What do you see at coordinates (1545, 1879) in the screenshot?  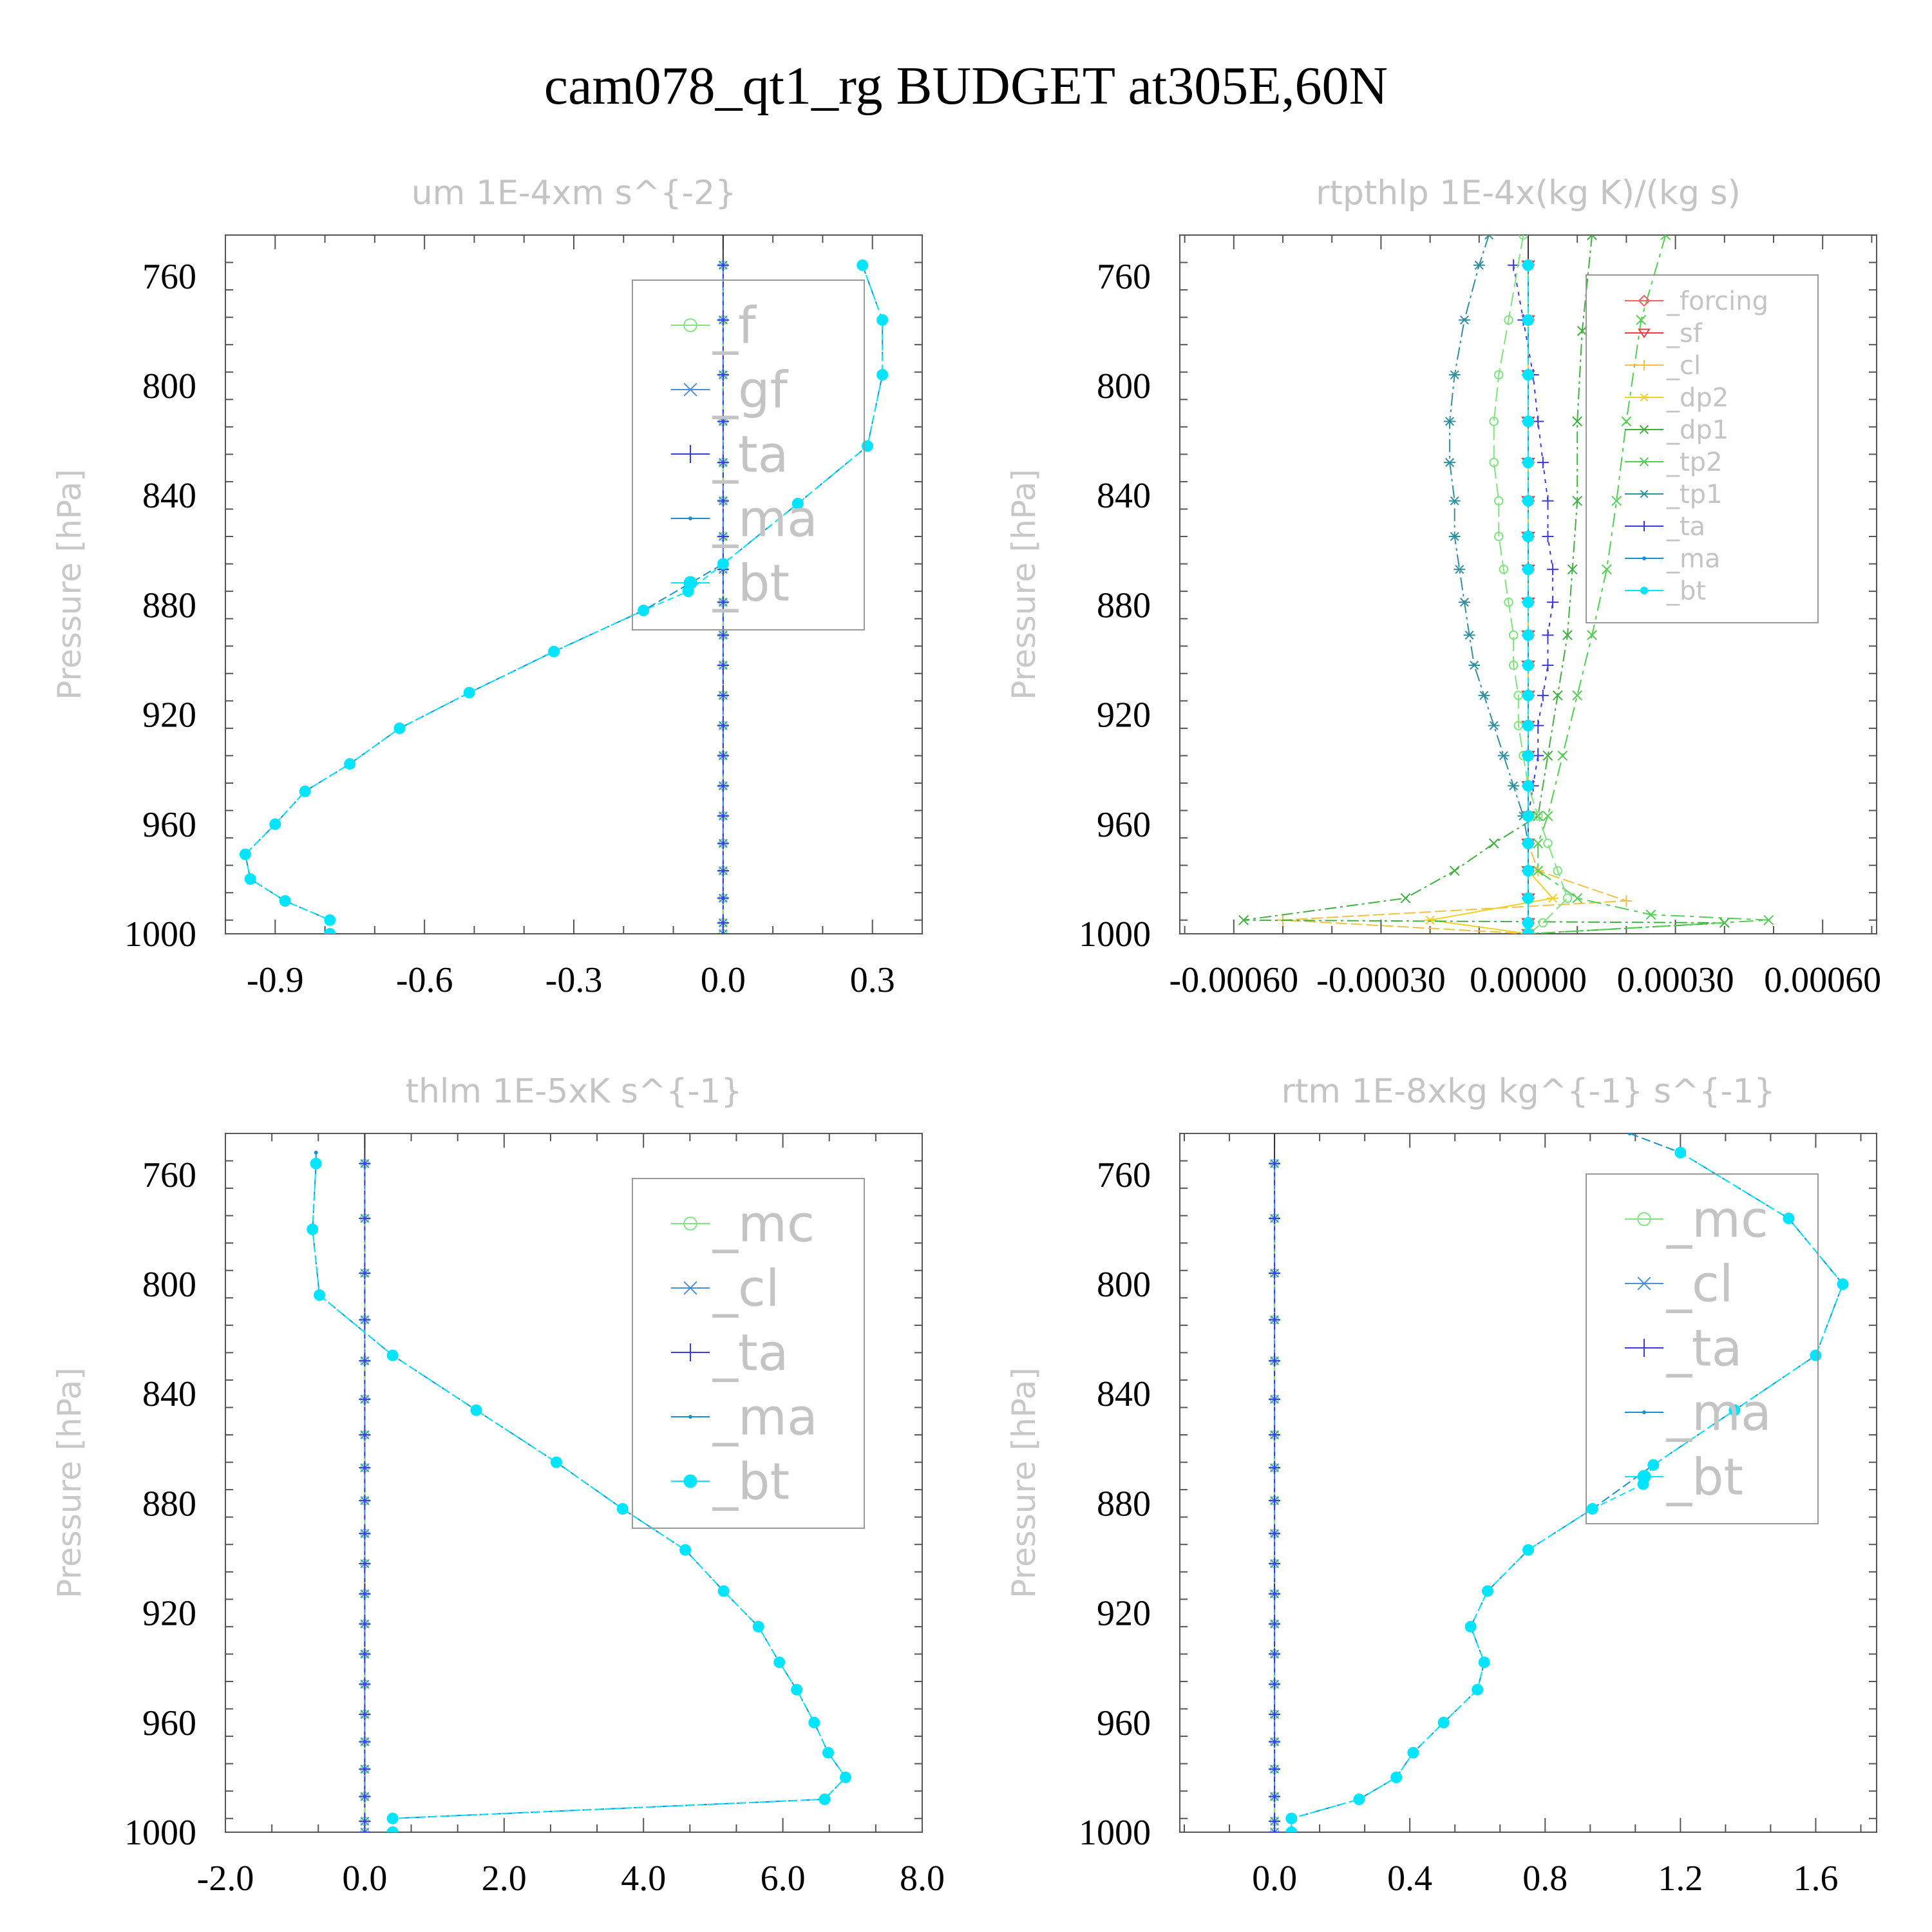 I see `x-tick-label: 0.8` at bounding box center [1545, 1879].